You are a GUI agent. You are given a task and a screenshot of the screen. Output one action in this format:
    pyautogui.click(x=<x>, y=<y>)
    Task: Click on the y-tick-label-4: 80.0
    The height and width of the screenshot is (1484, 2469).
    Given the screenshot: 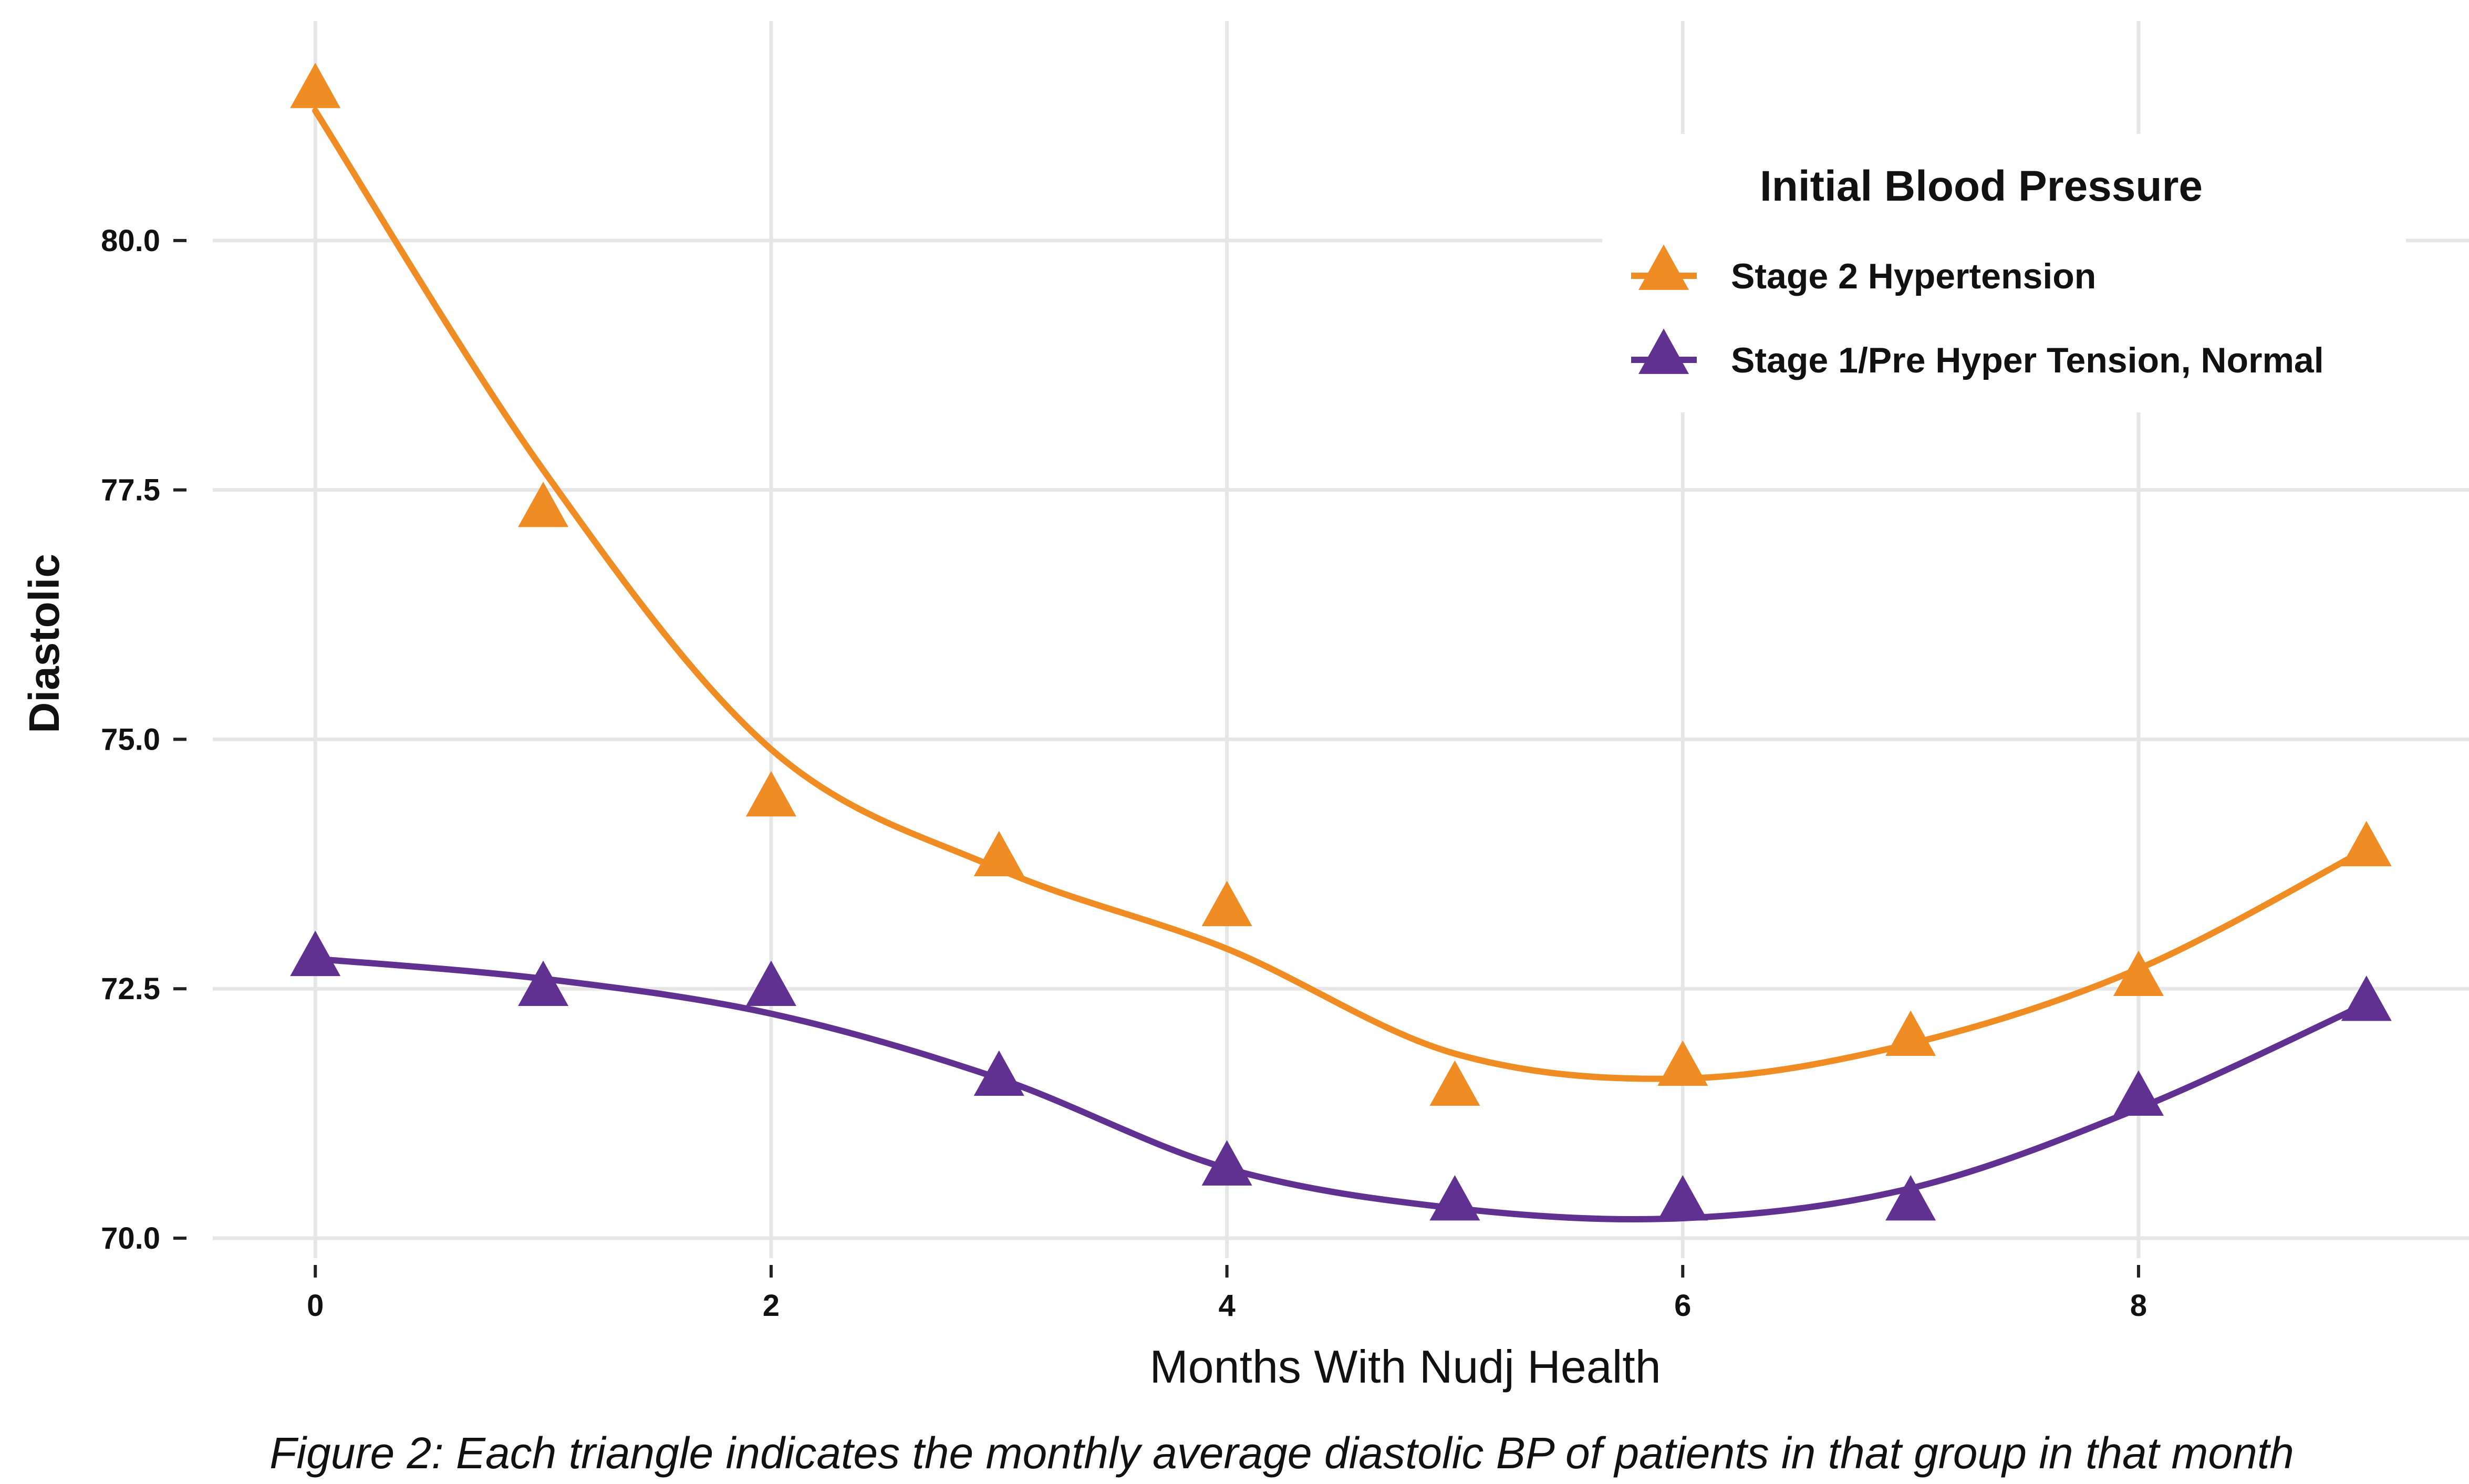 What is the action you would take?
    pyautogui.click(x=131, y=241)
    